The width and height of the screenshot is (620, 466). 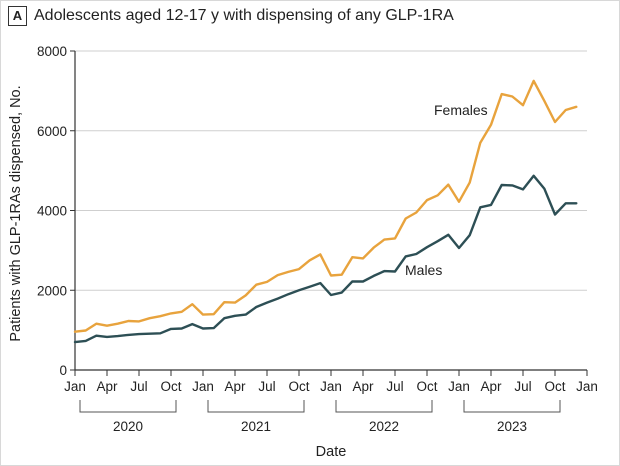 I want to click on x-tick-label-0: Jan, so click(x=75, y=386).